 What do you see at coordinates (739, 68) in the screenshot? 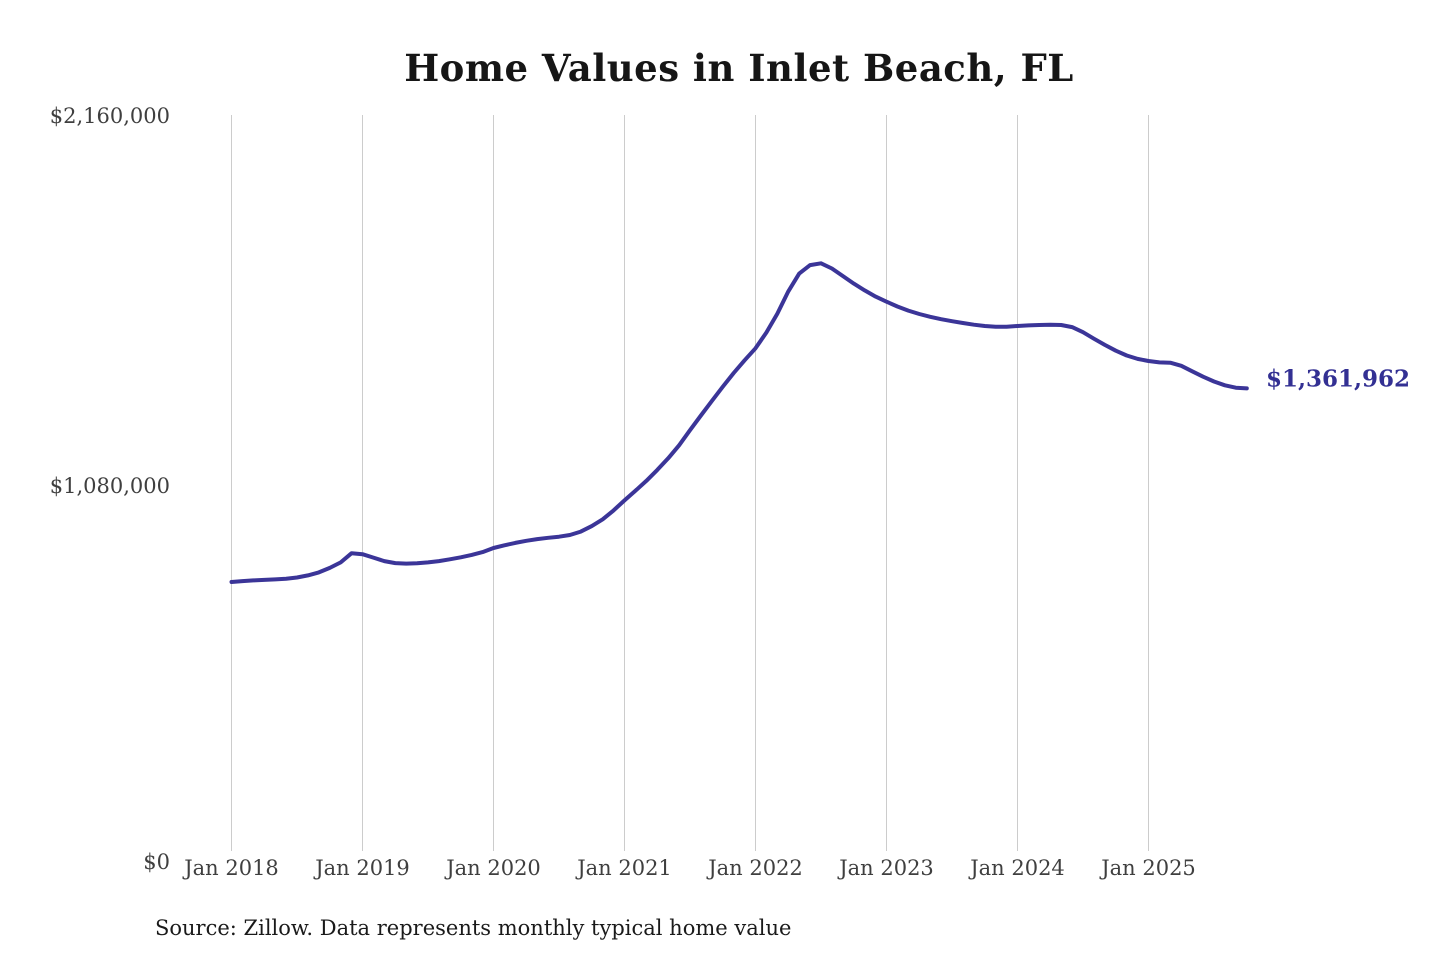
I see `chart-title: Home Values in Inlet Beach, FL` at bounding box center [739, 68].